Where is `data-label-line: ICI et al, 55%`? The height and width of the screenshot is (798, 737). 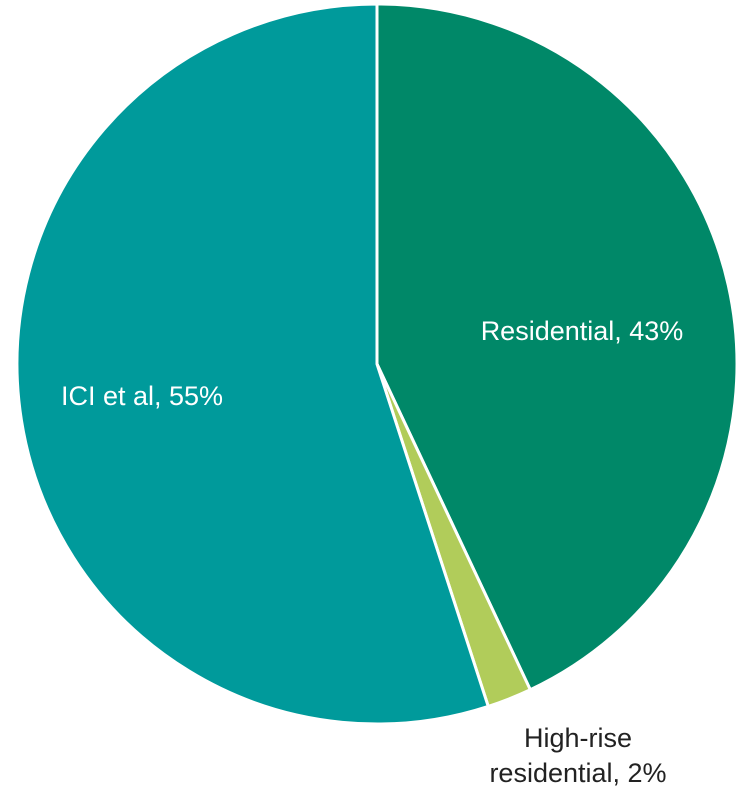
data-label-line: ICI et al, 55% is located at coordinates (142, 396).